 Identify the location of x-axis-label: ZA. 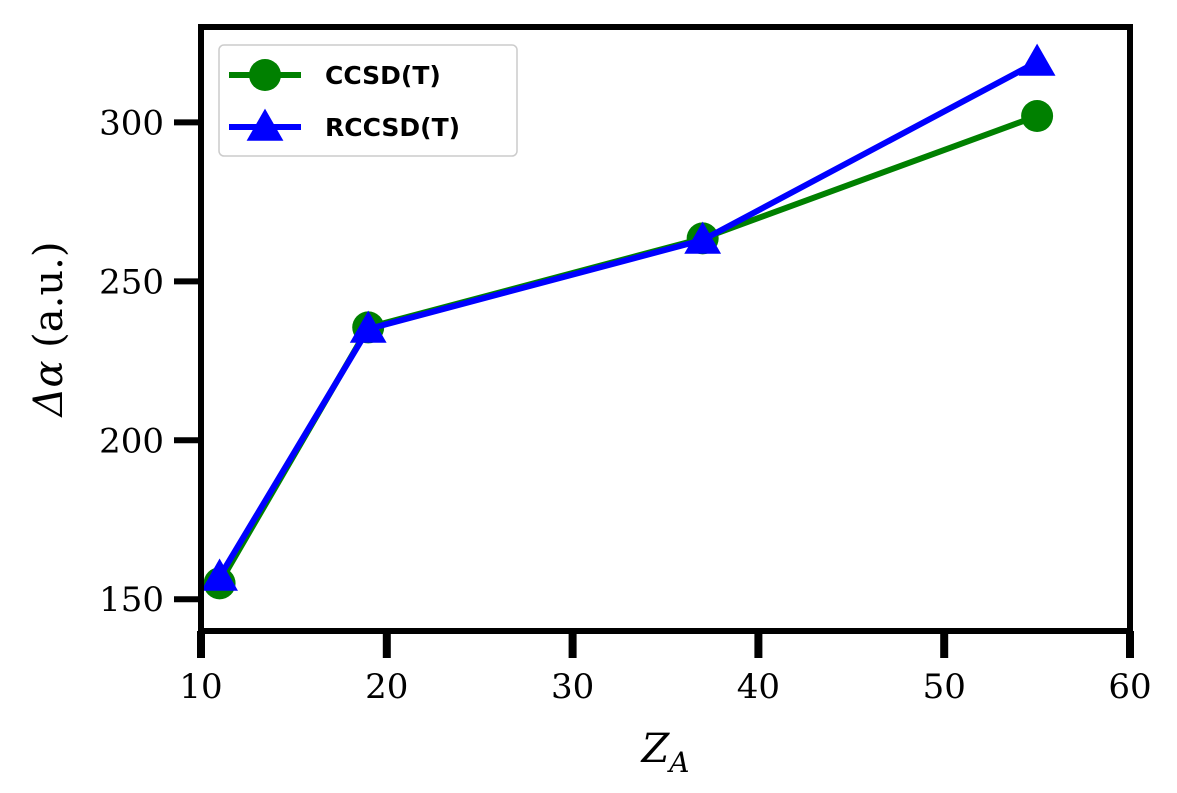
(664, 752).